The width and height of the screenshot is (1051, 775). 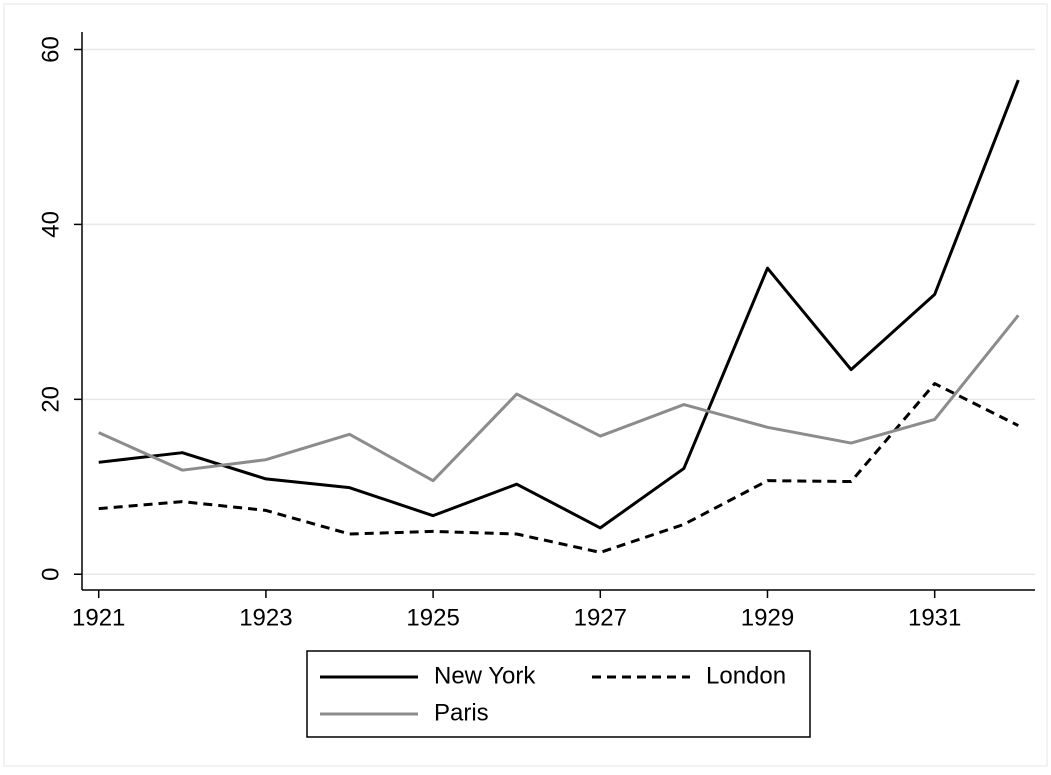 What do you see at coordinates (50, 574) in the screenshot?
I see `y-tick-label: 0` at bounding box center [50, 574].